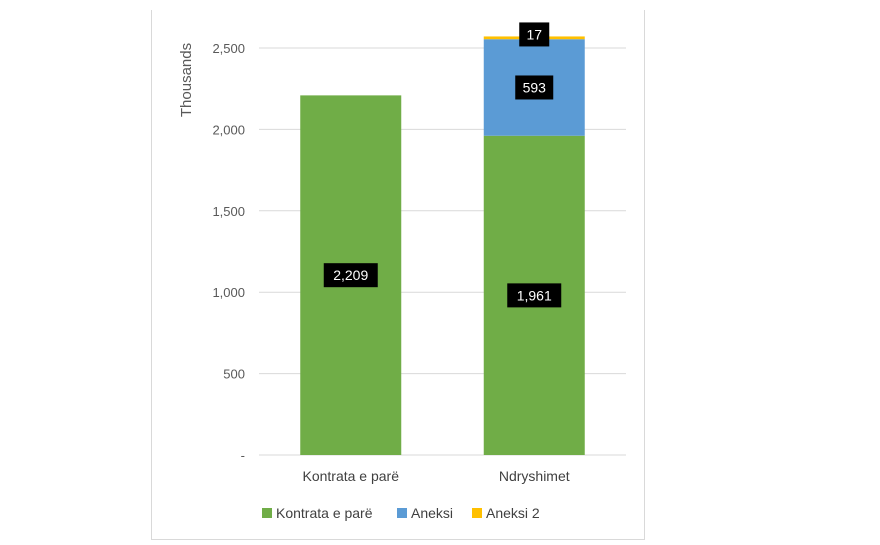 Image resolution: width=880 pixels, height=545 pixels. I want to click on x-category-label: Ndryshimet, so click(534, 476).